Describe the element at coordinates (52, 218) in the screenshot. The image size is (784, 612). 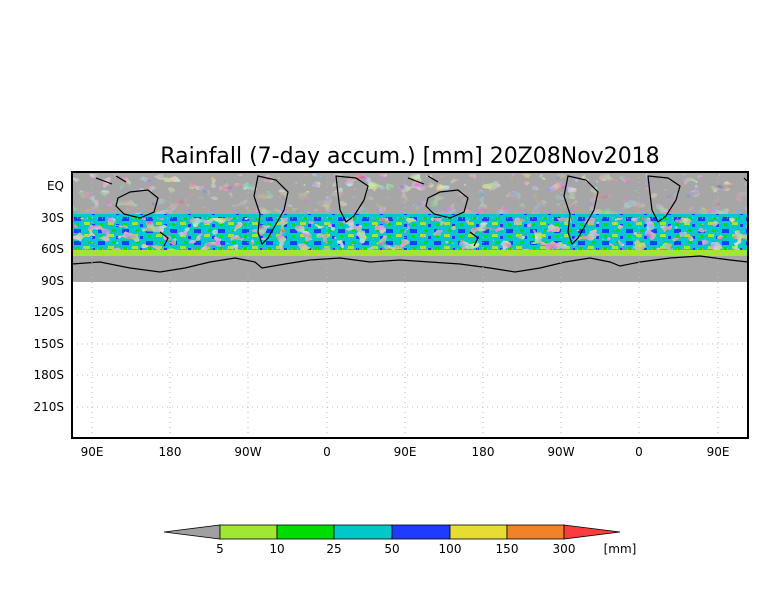
I see `lat-label: 30S` at that location.